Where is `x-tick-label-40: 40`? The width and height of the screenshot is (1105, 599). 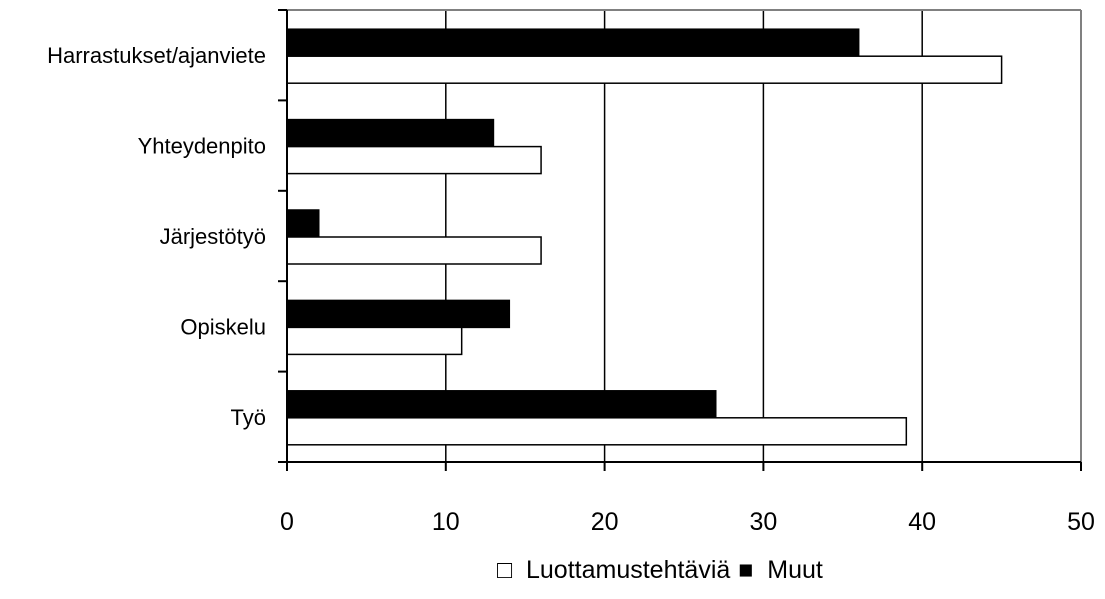
x-tick-label-40: 40 is located at coordinates (922, 522).